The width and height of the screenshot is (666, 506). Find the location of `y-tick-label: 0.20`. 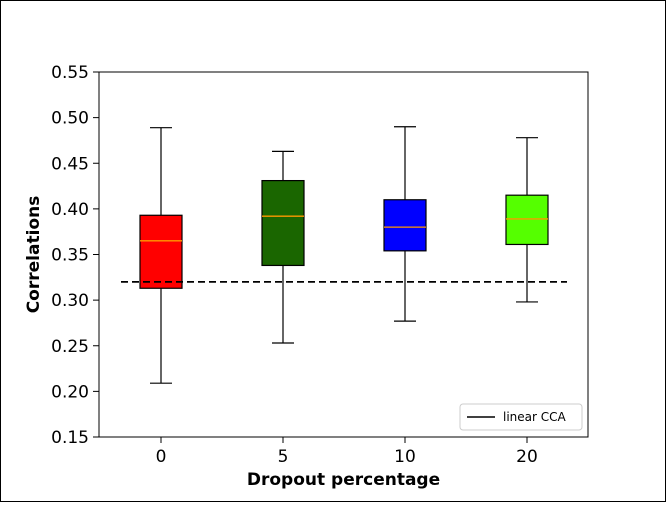

y-tick-label: 0.20 is located at coordinates (70, 392).